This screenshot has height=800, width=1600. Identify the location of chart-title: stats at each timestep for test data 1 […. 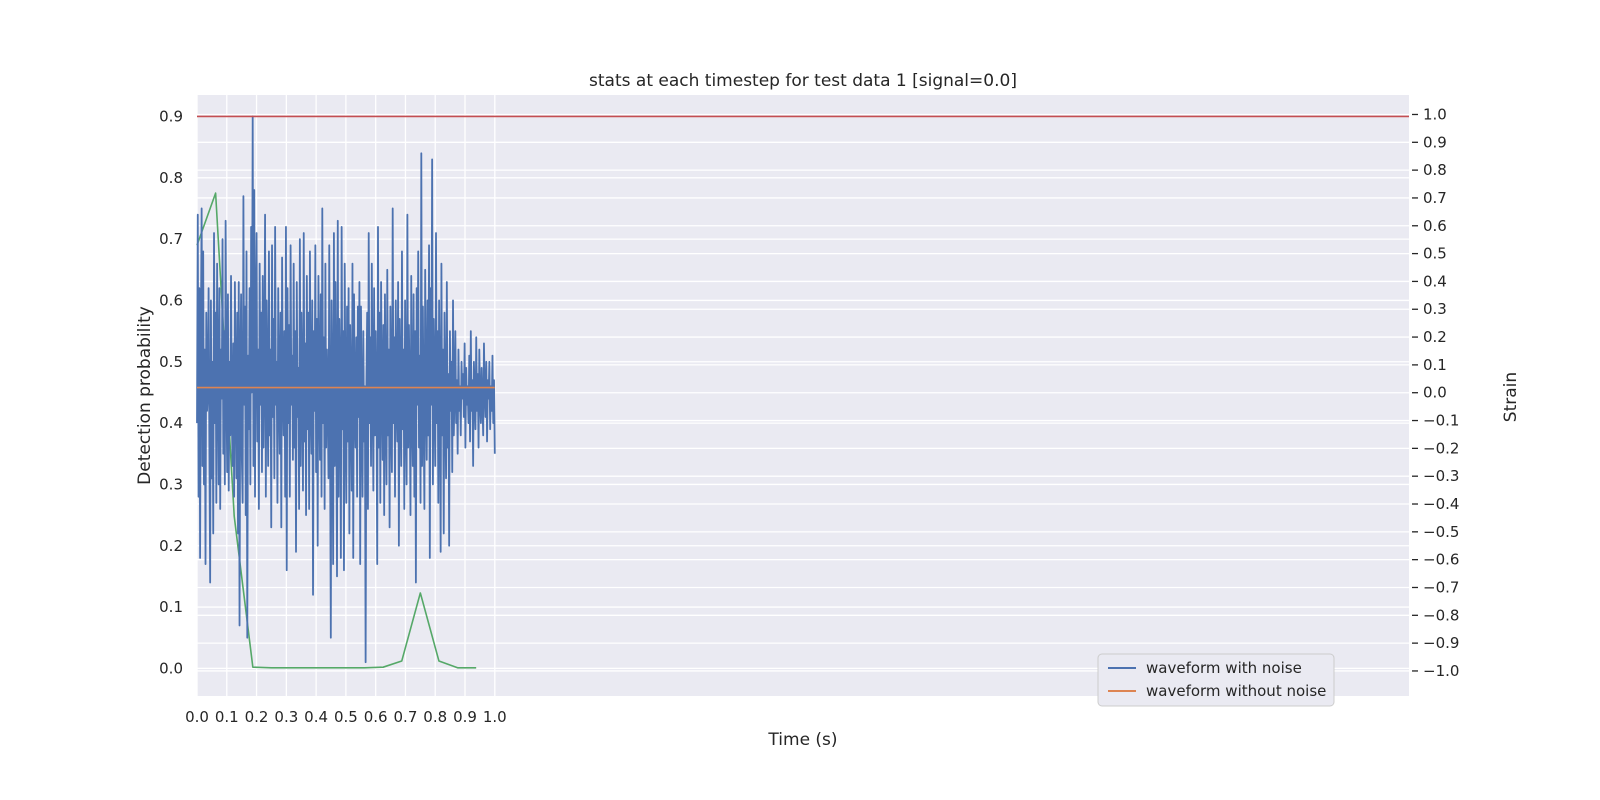
(803, 81).